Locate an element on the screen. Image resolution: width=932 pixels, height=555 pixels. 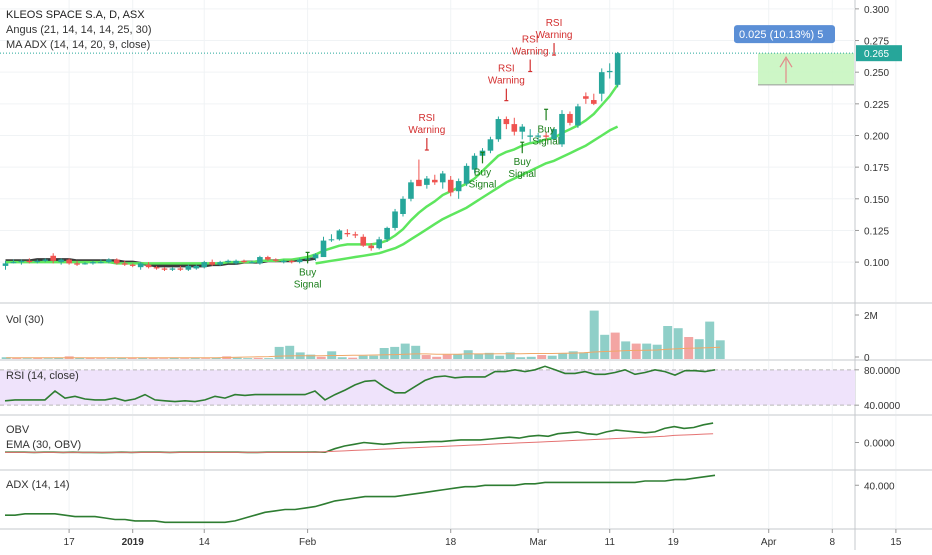
indicator-angus-label: Angus (21, 14, 14, 14, 25, 30) is located at coordinates (79, 30).